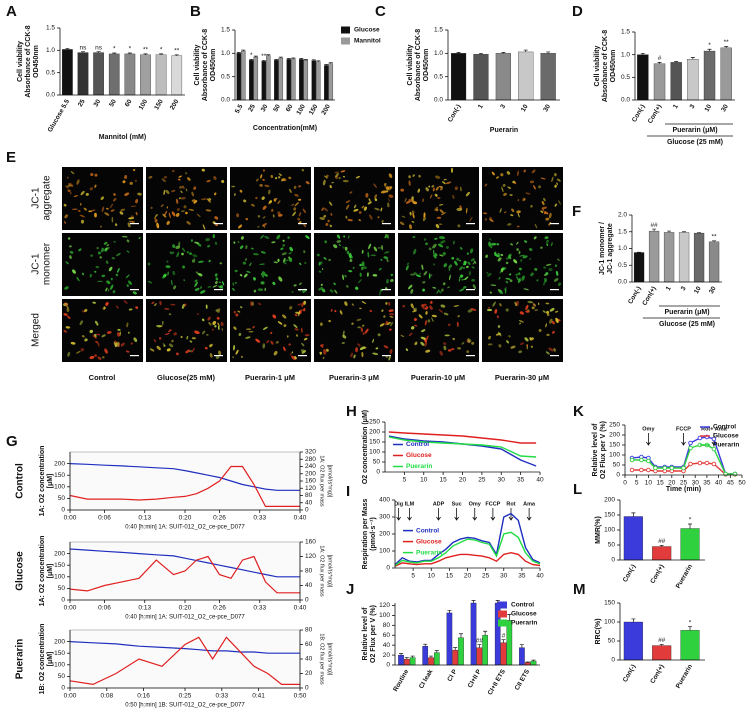 Image resolution: width=752 pixels, height=726 pixels. What do you see at coordinates (540, 576) in the screenshot?
I see `x-tick-label: 40` at bounding box center [540, 576].